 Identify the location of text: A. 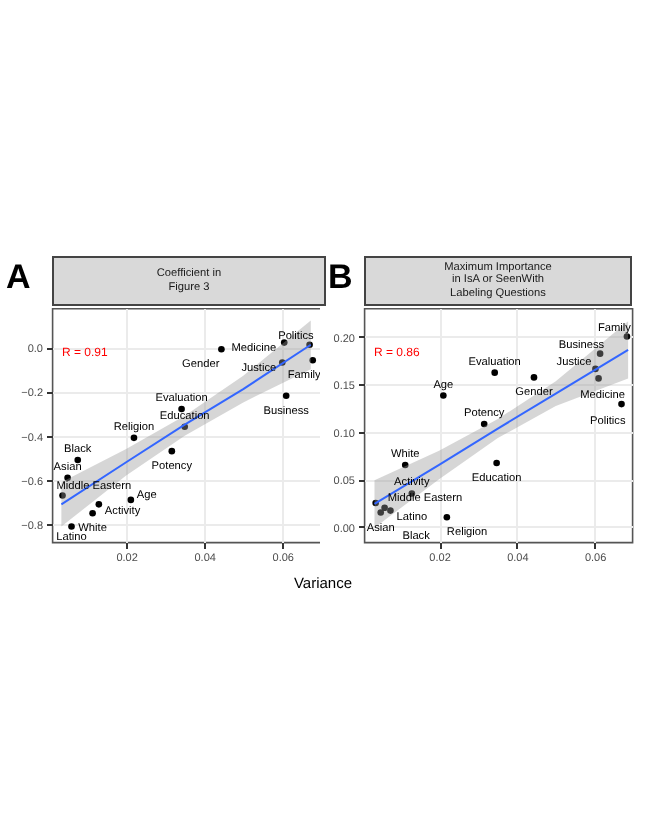
(18, 278).